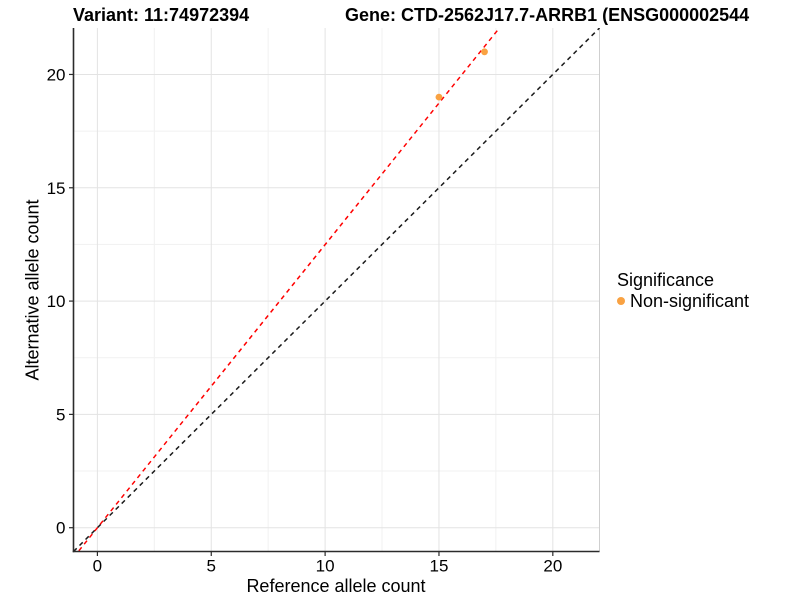 This screenshot has width=800, height=600. What do you see at coordinates (336, 586) in the screenshot?
I see `x-axis-title: Reference allele count` at bounding box center [336, 586].